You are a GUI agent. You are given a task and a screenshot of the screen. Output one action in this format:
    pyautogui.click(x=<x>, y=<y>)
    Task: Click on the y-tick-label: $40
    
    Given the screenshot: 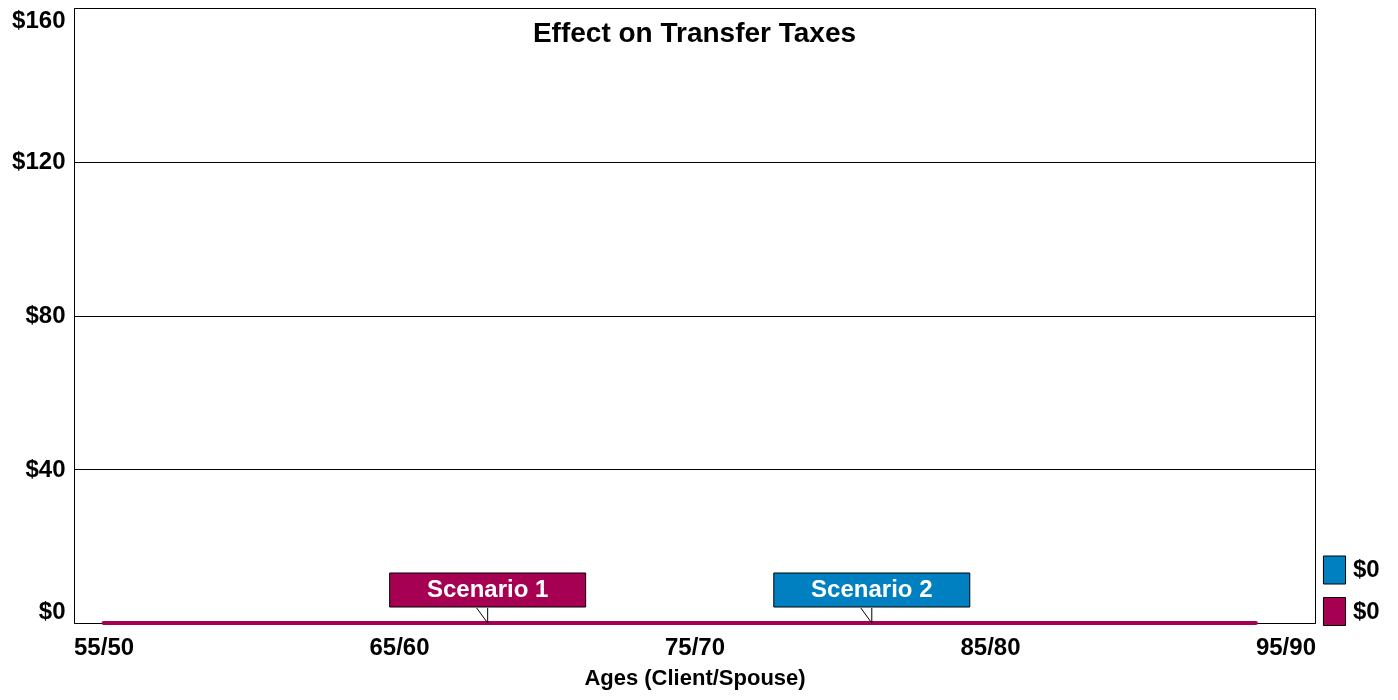 What is the action you would take?
    pyautogui.click(x=45, y=468)
    